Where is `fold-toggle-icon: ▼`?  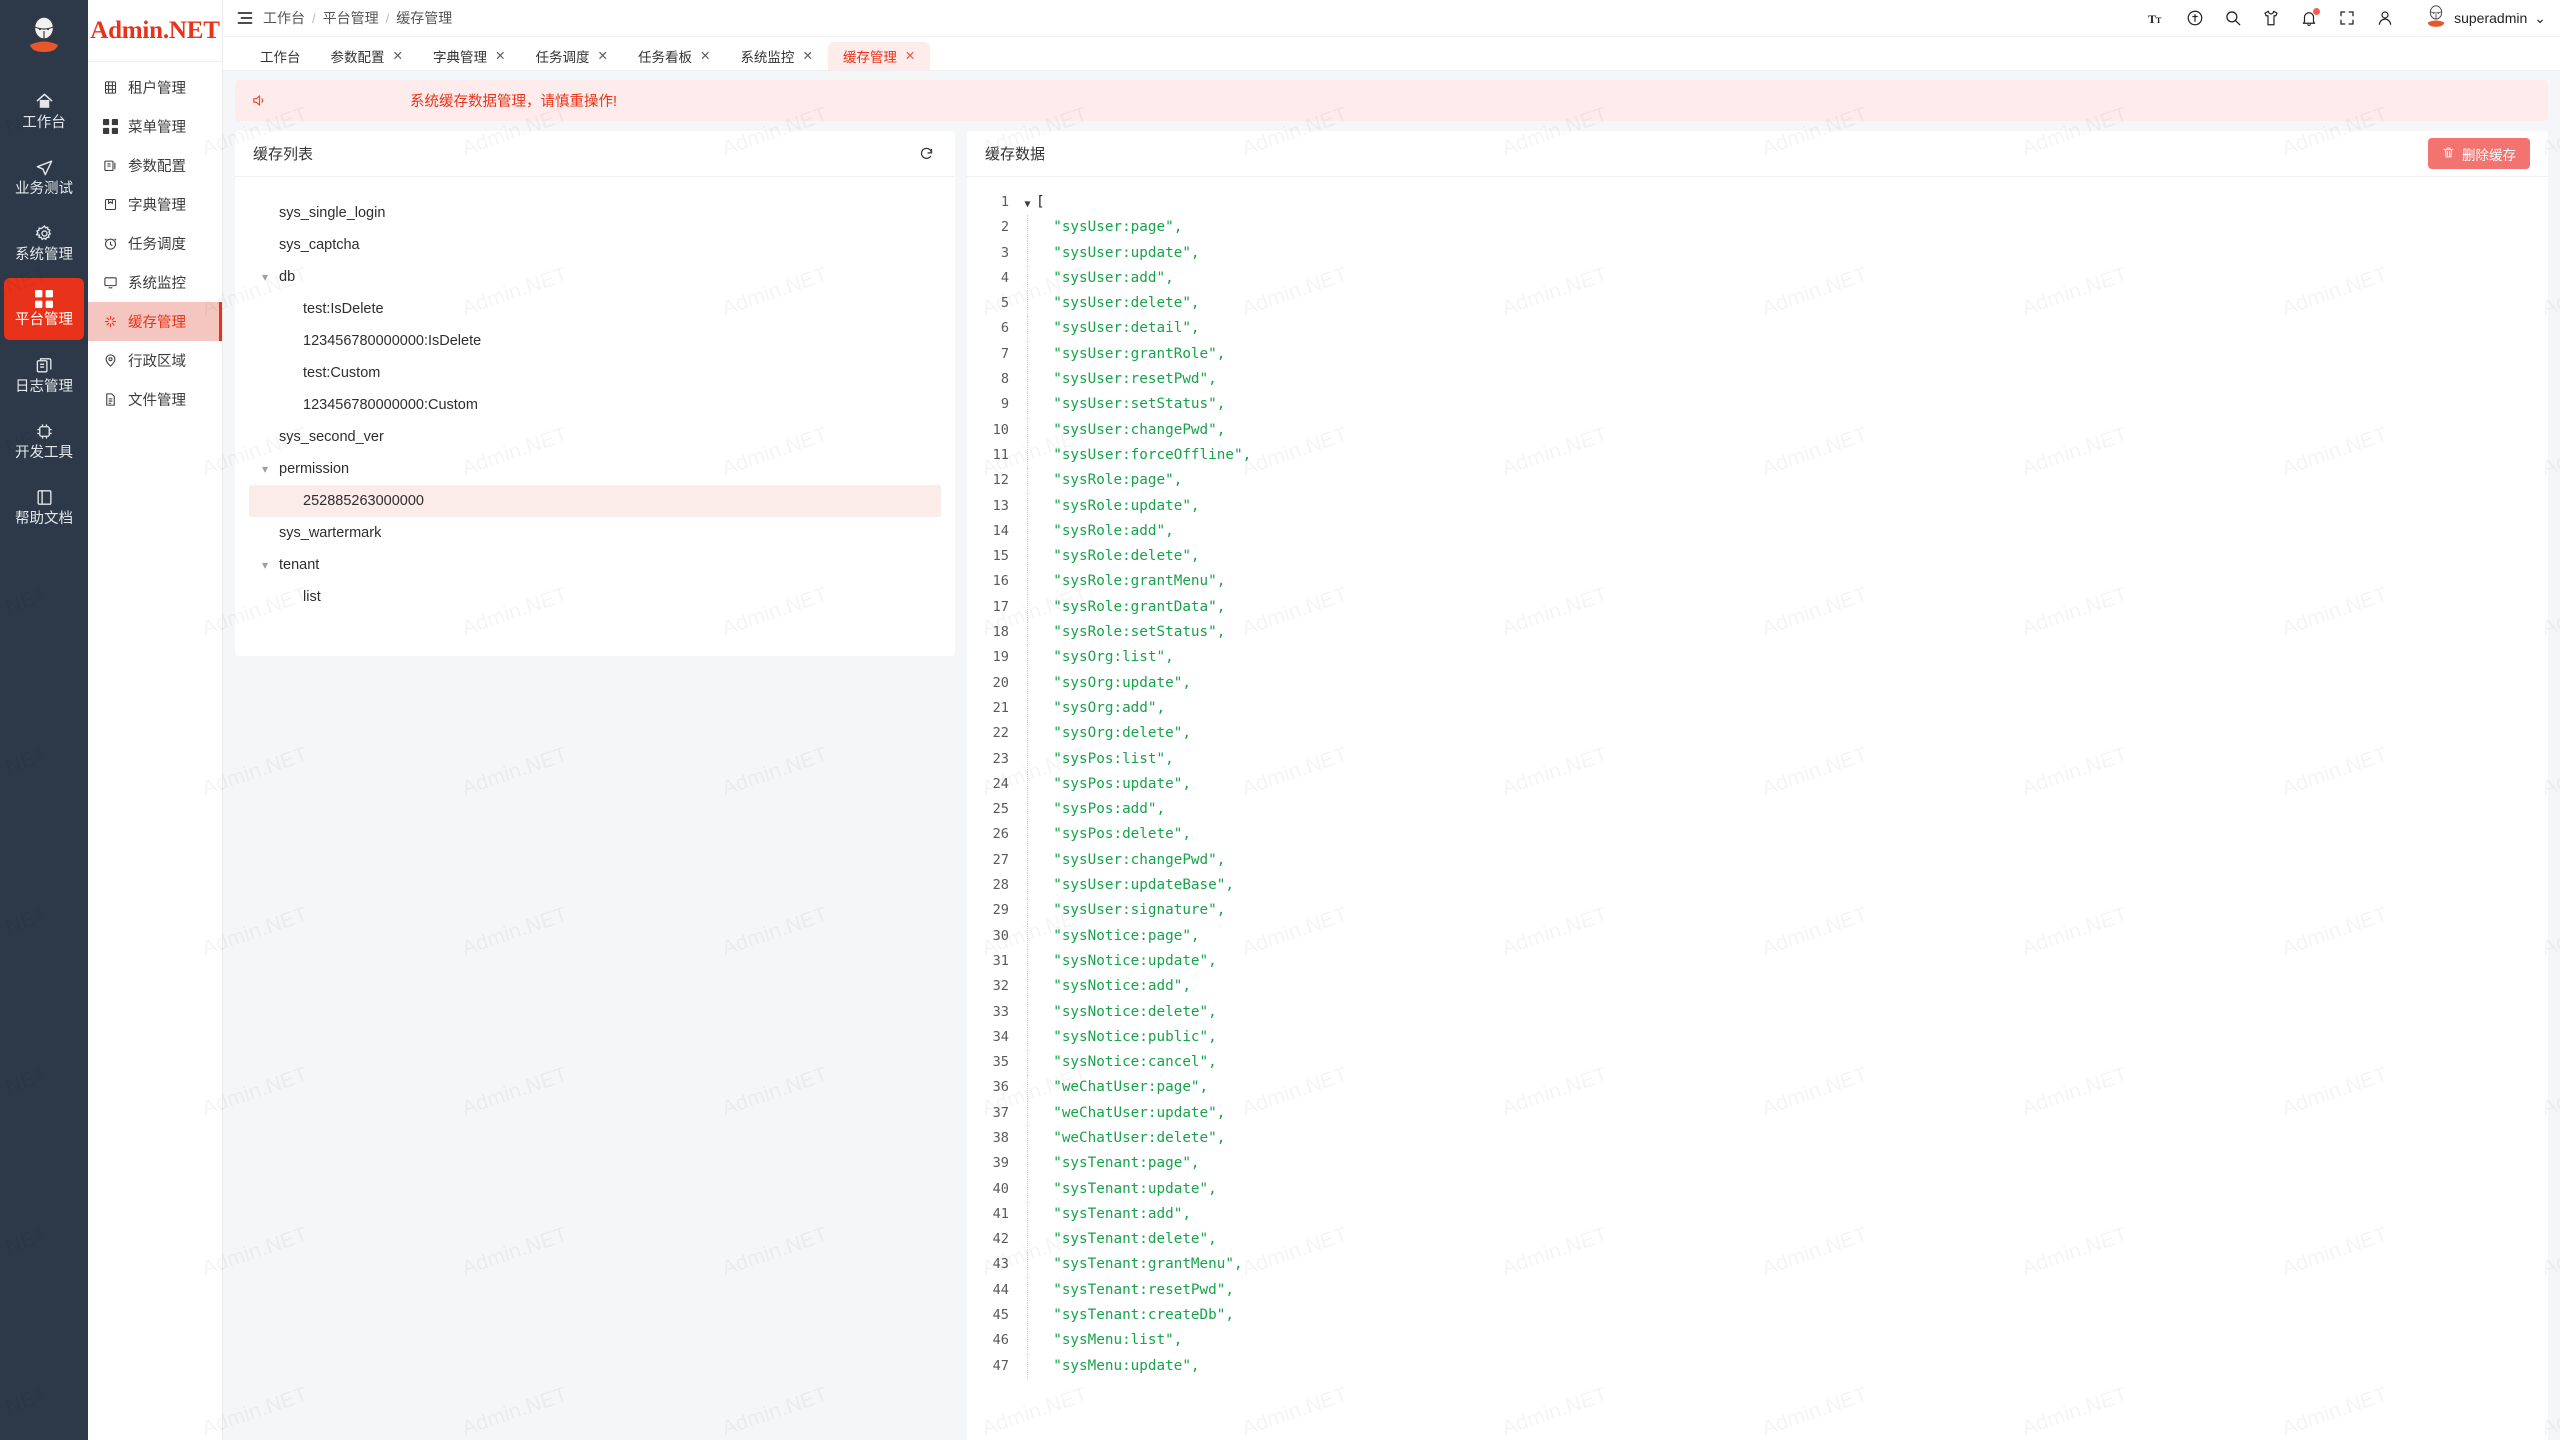
fold-toggle-icon: ▼ is located at coordinates (1027, 204).